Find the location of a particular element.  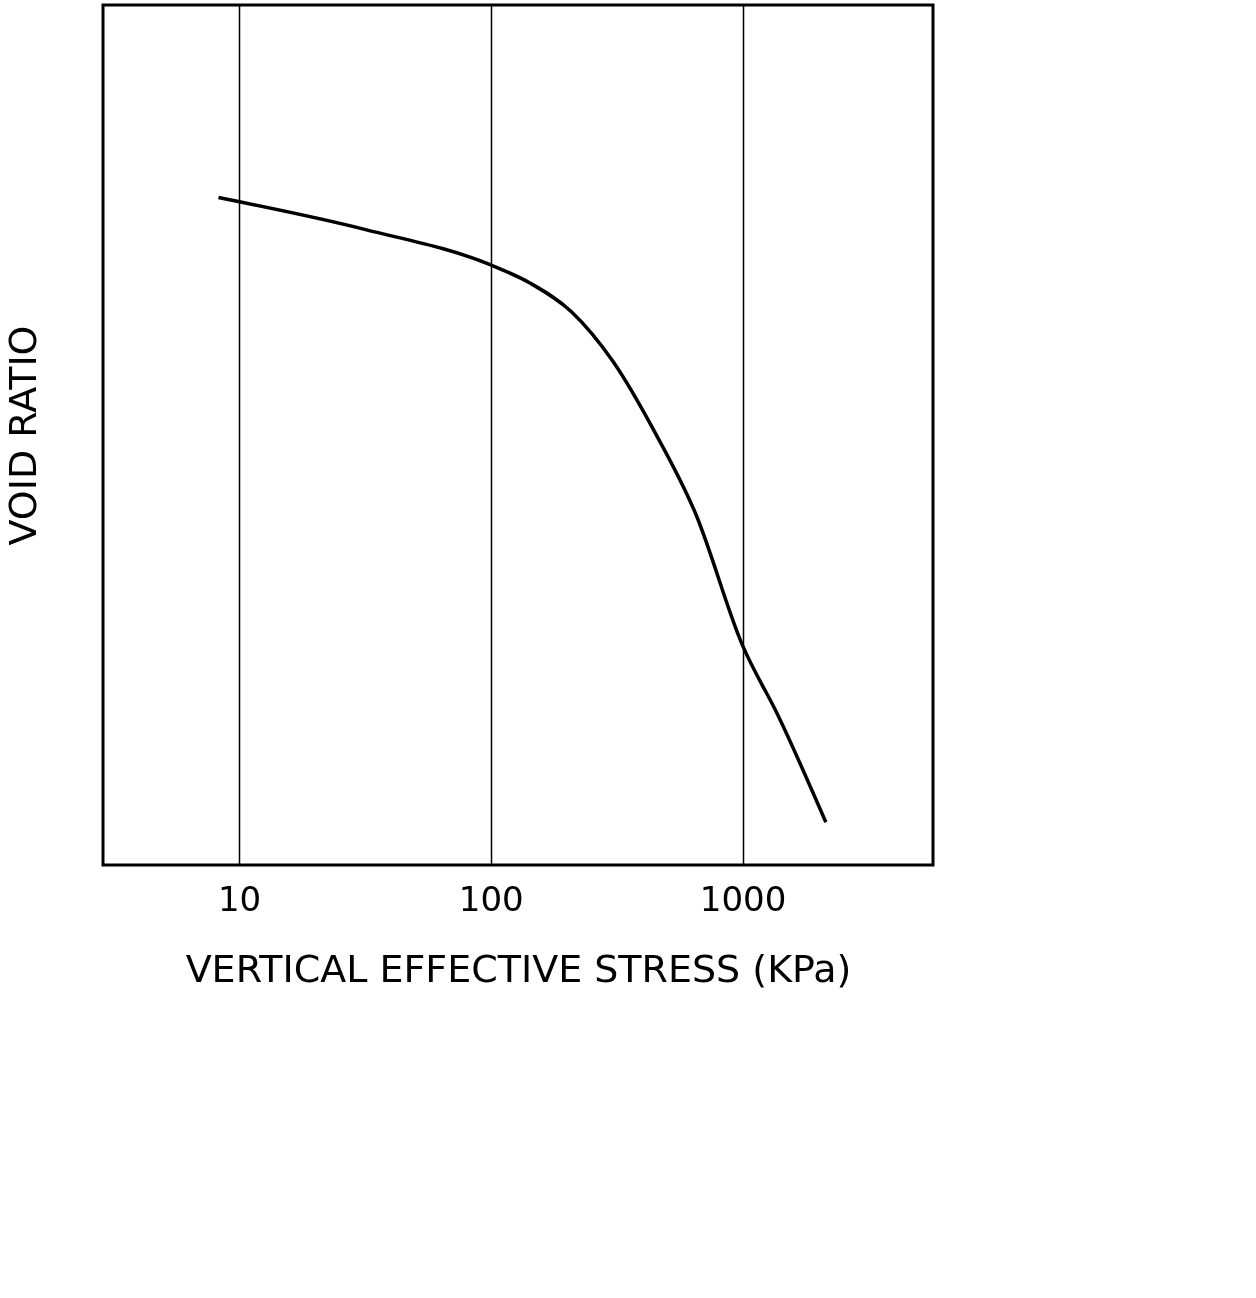

x-axis-title: VERTICAL EFFECTIVE STRESS (KPa) is located at coordinates (518, 968).